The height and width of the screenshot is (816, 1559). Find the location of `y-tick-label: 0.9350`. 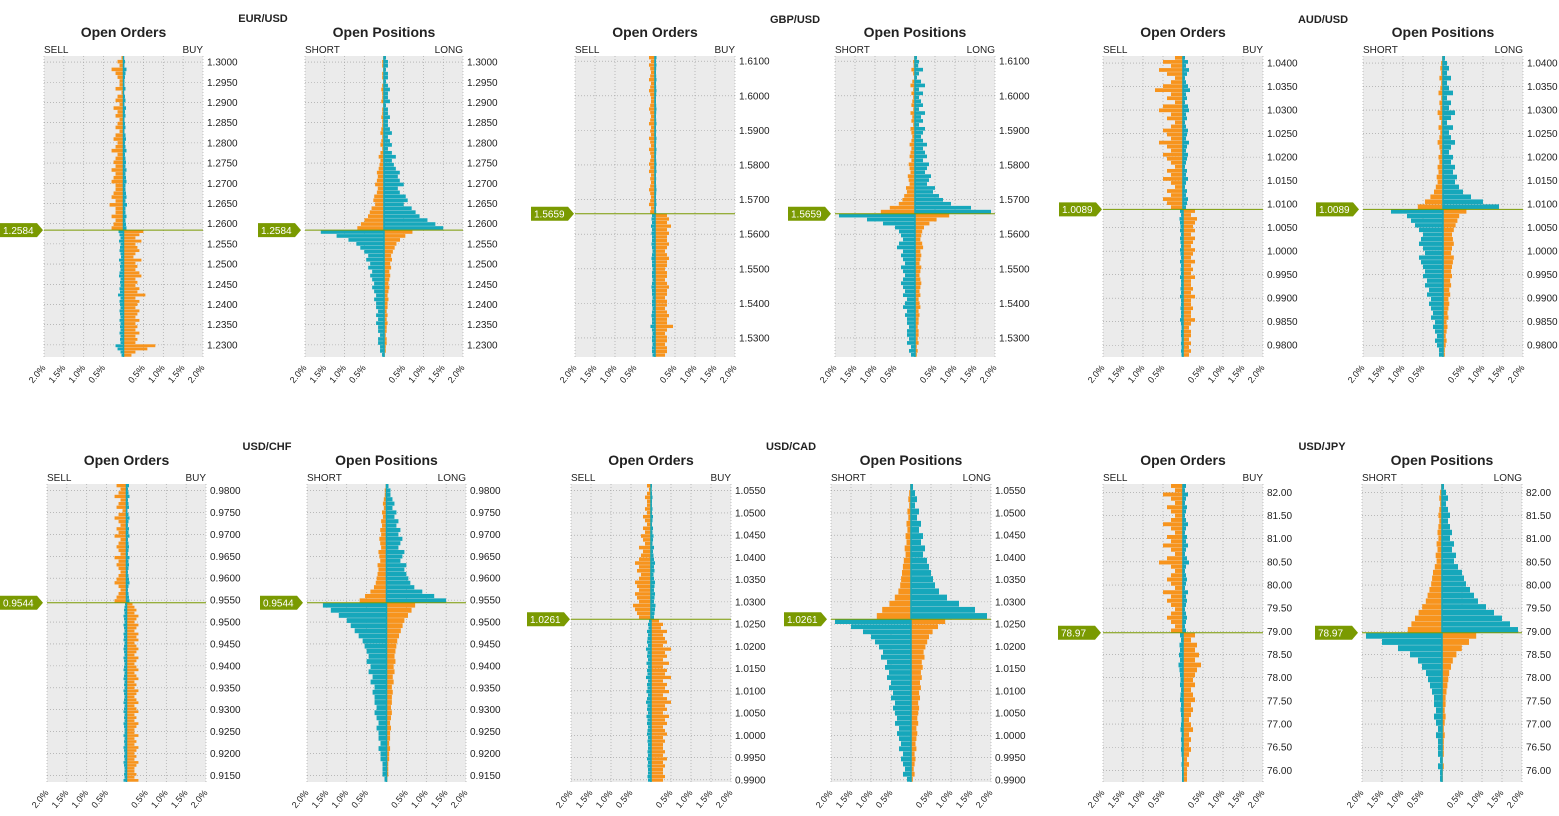

y-tick-label: 0.9350 is located at coordinates (485, 688).